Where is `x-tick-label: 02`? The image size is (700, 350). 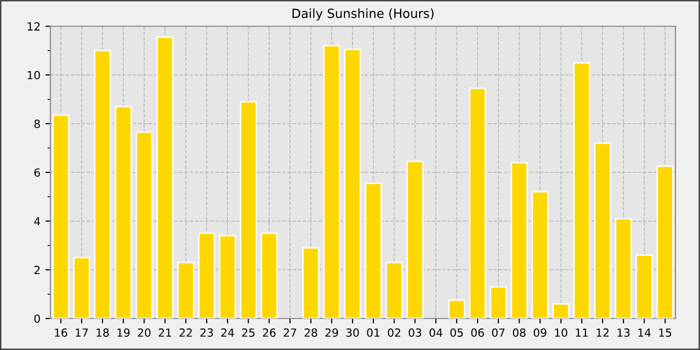 x-tick-label: 02 is located at coordinates (394, 332).